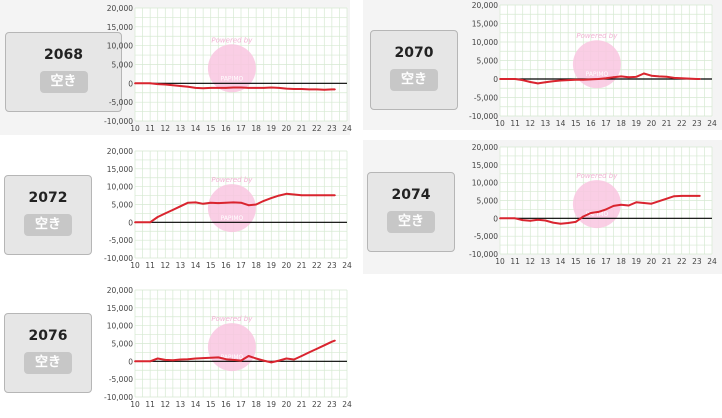 The height and width of the screenshot is (418, 722). I want to click on watermark-text: Powered by, so click(232, 180).